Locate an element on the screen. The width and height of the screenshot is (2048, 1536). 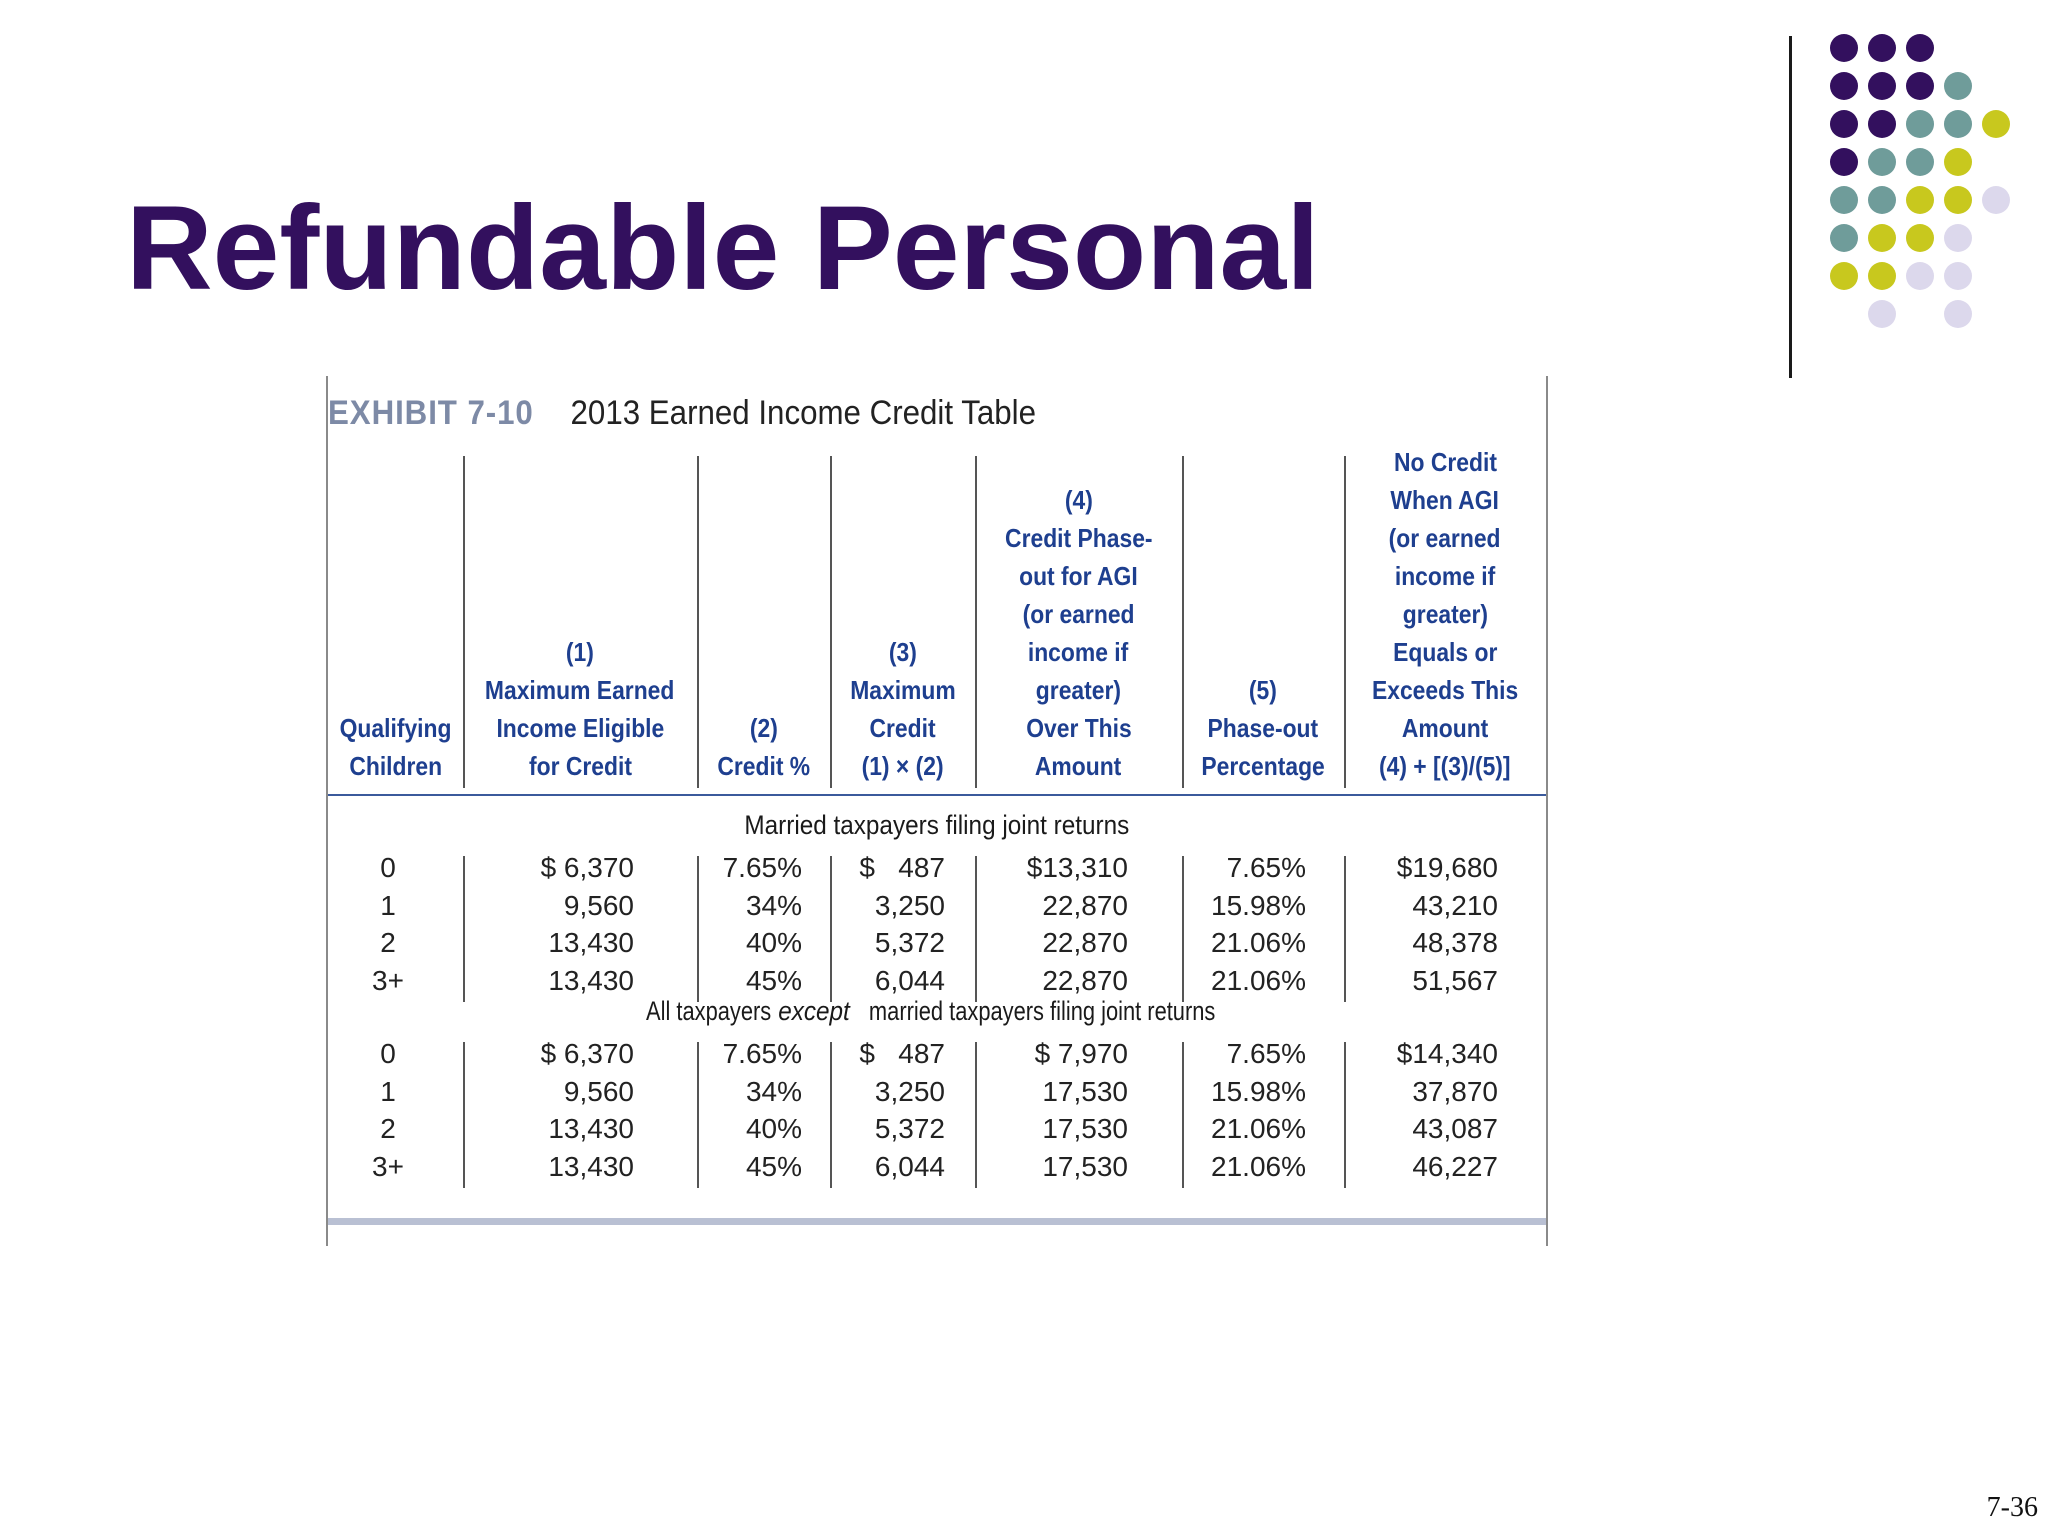
table-cell: $14,340 is located at coordinates (1447, 1053).